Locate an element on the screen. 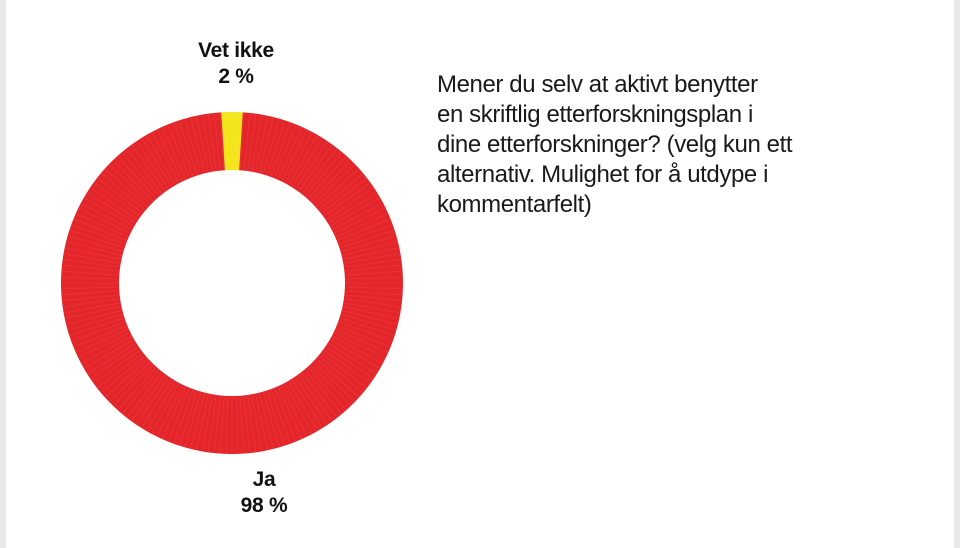  slice-value-vet-ikke: 2 % is located at coordinates (236, 76).